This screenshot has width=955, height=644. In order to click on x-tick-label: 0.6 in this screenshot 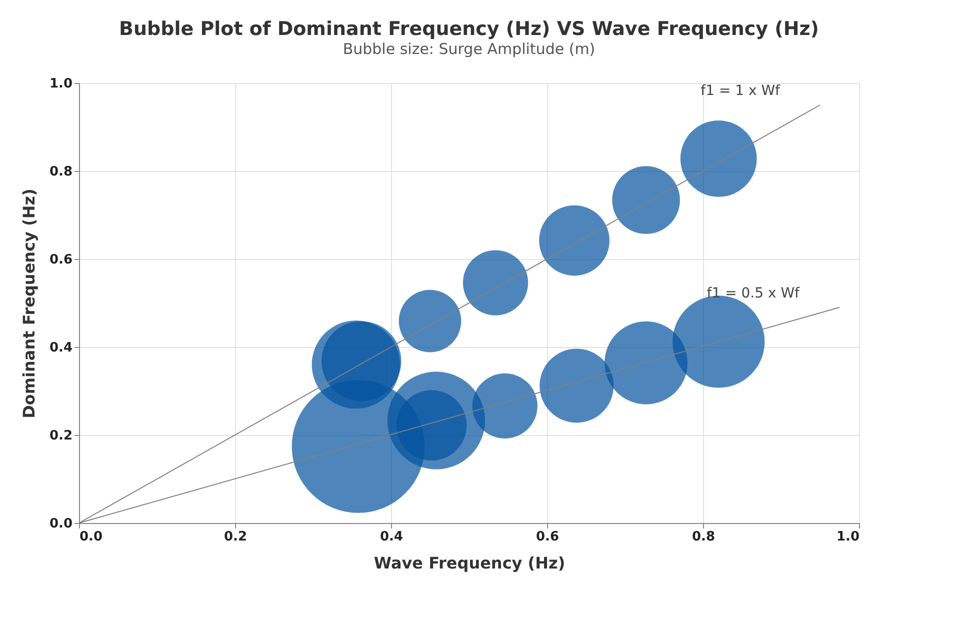, I will do `click(548, 537)`.